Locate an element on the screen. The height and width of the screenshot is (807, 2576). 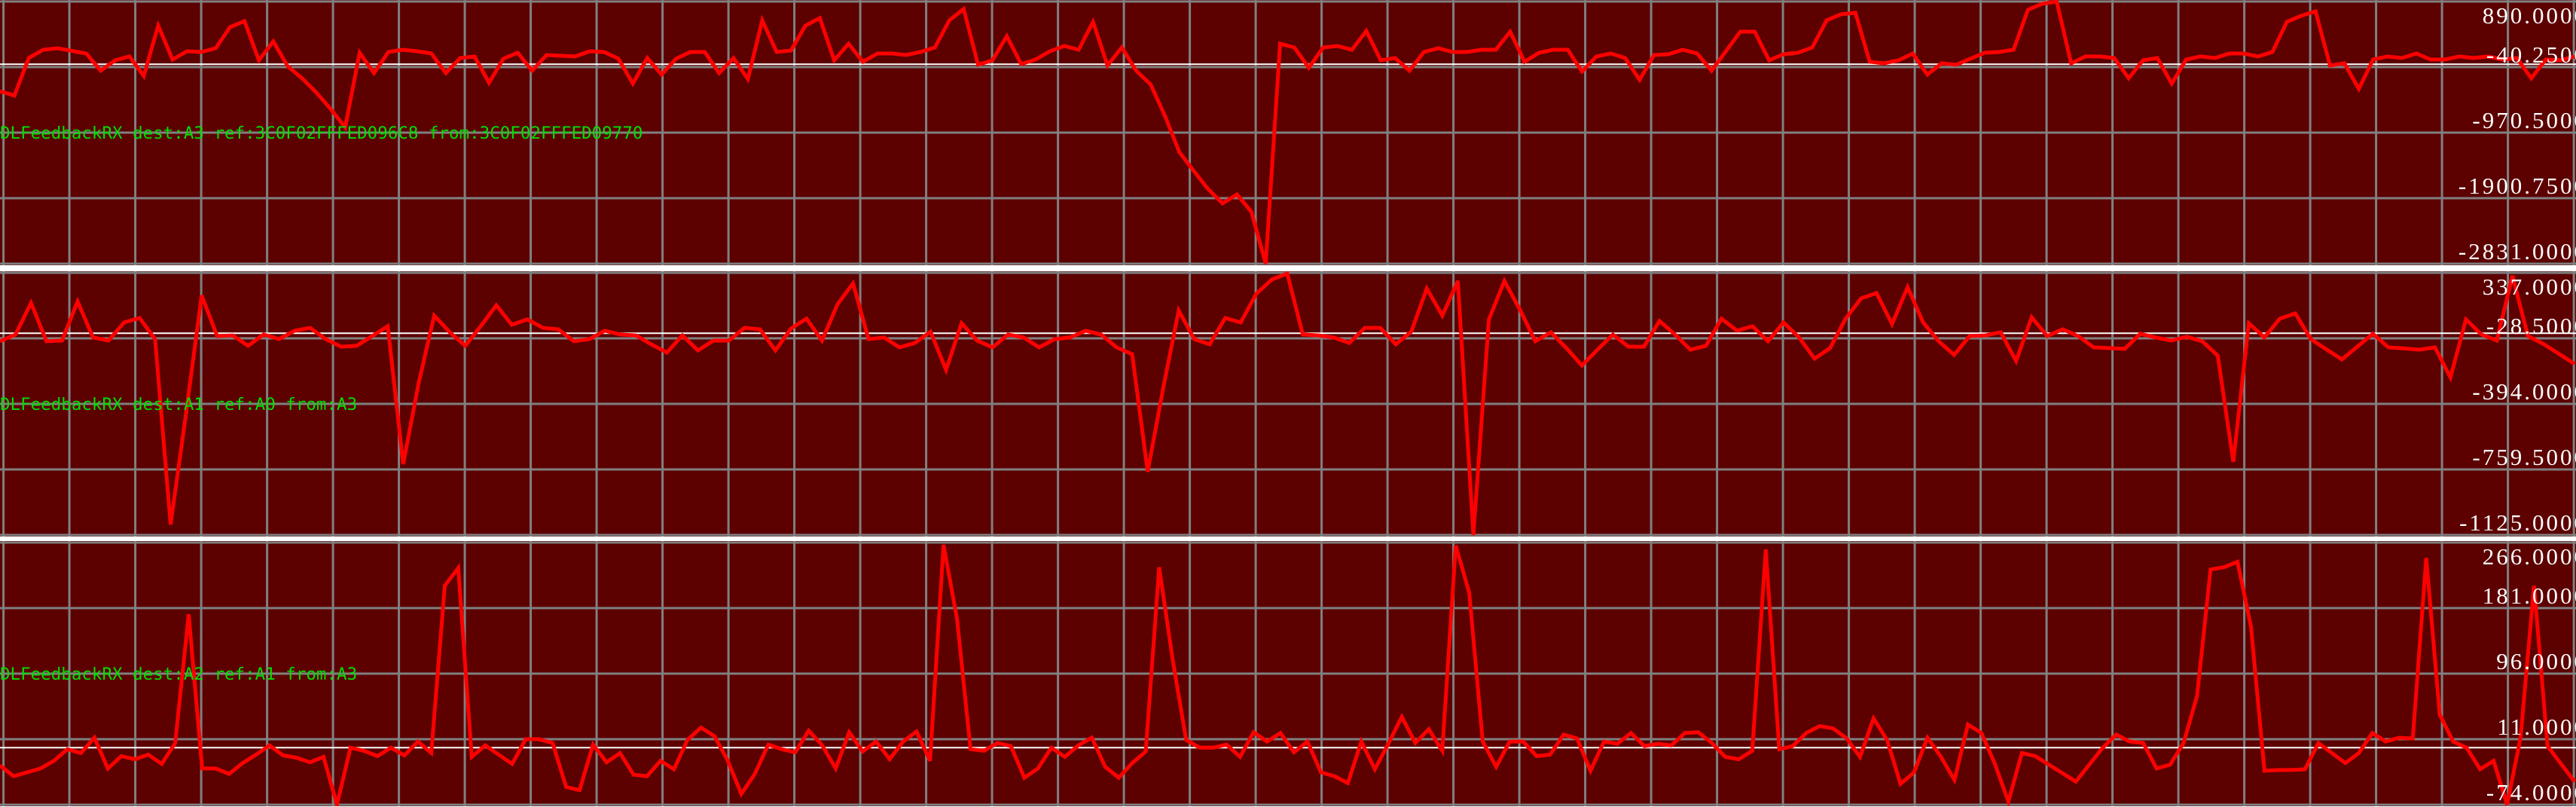
y-tick-label: 96.0000 is located at coordinates (2536, 661).